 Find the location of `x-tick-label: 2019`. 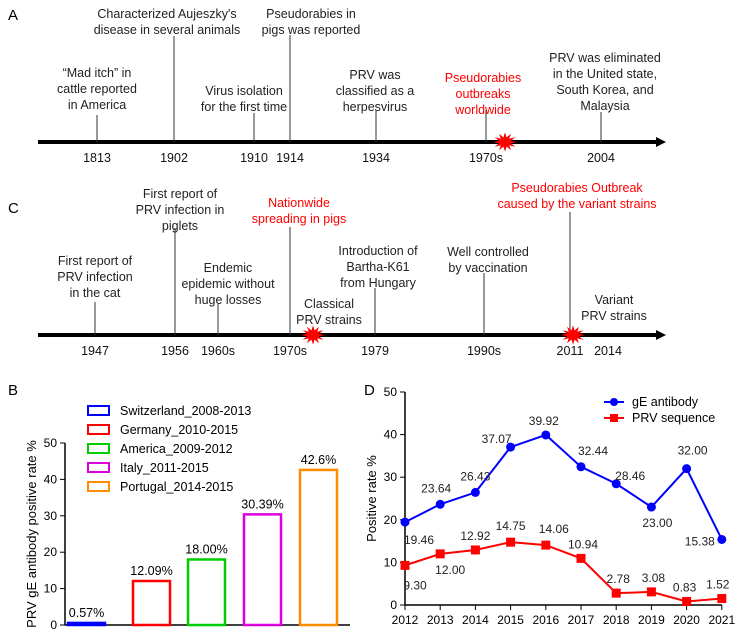

x-tick-label: 2019 is located at coordinates (651, 620).